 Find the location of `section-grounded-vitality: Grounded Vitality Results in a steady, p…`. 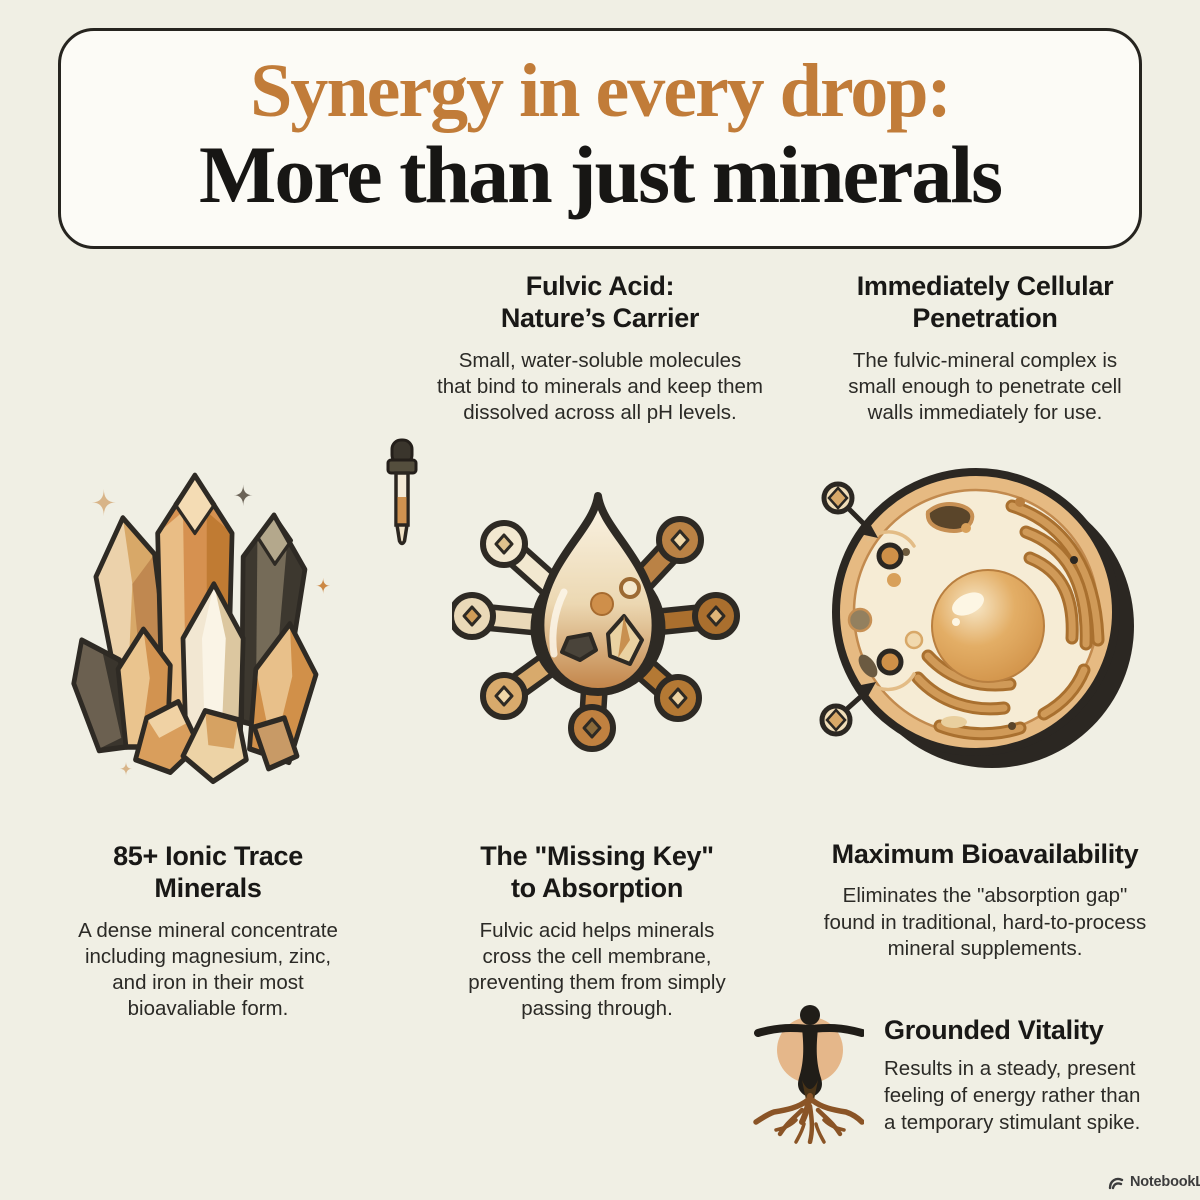

section-grounded-vitality: Grounded Vitality Results in a steady, p… is located at coordinates (1039, 1075).